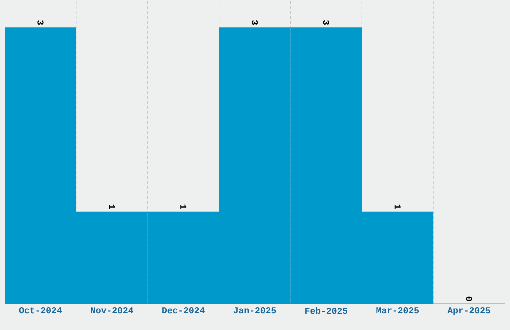 The height and width of the screenshot is (330, 510). What do you see at coordinates (469, 299) in the screenshot?
I see `data-label: 0` at bounding box center [469, 299].